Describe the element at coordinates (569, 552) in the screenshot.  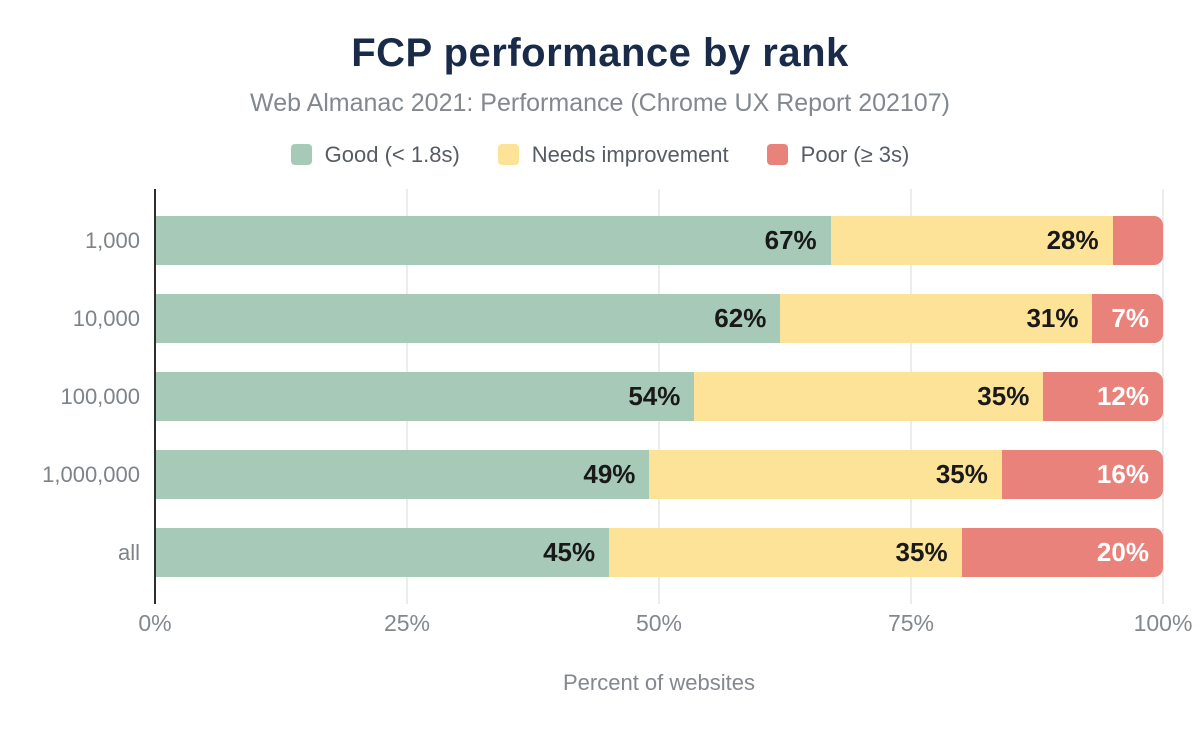
I see `data-label: 45%` at that location.